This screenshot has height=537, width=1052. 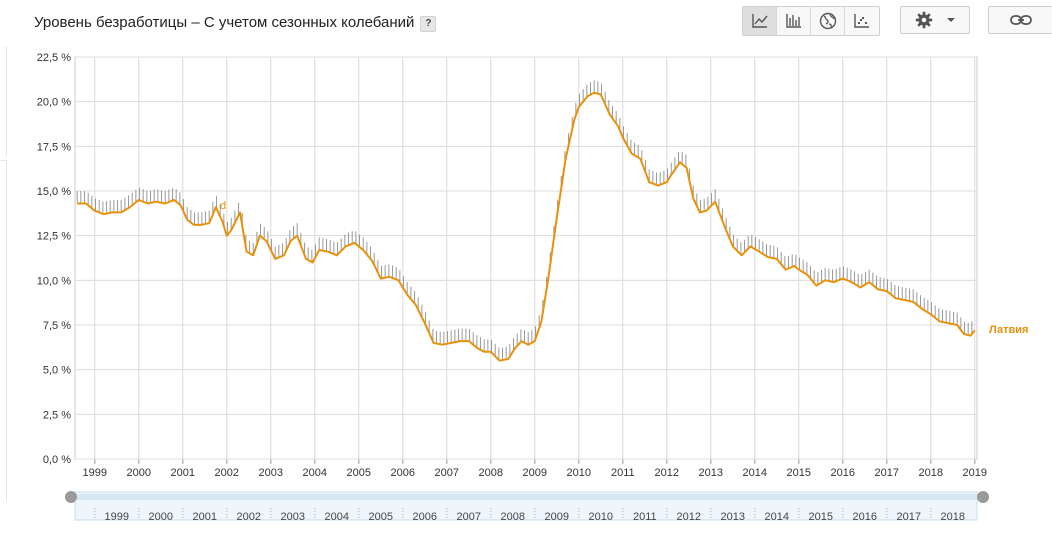 I want to click on y-tick-label: 15,0 %, so click(x=54, y=192).